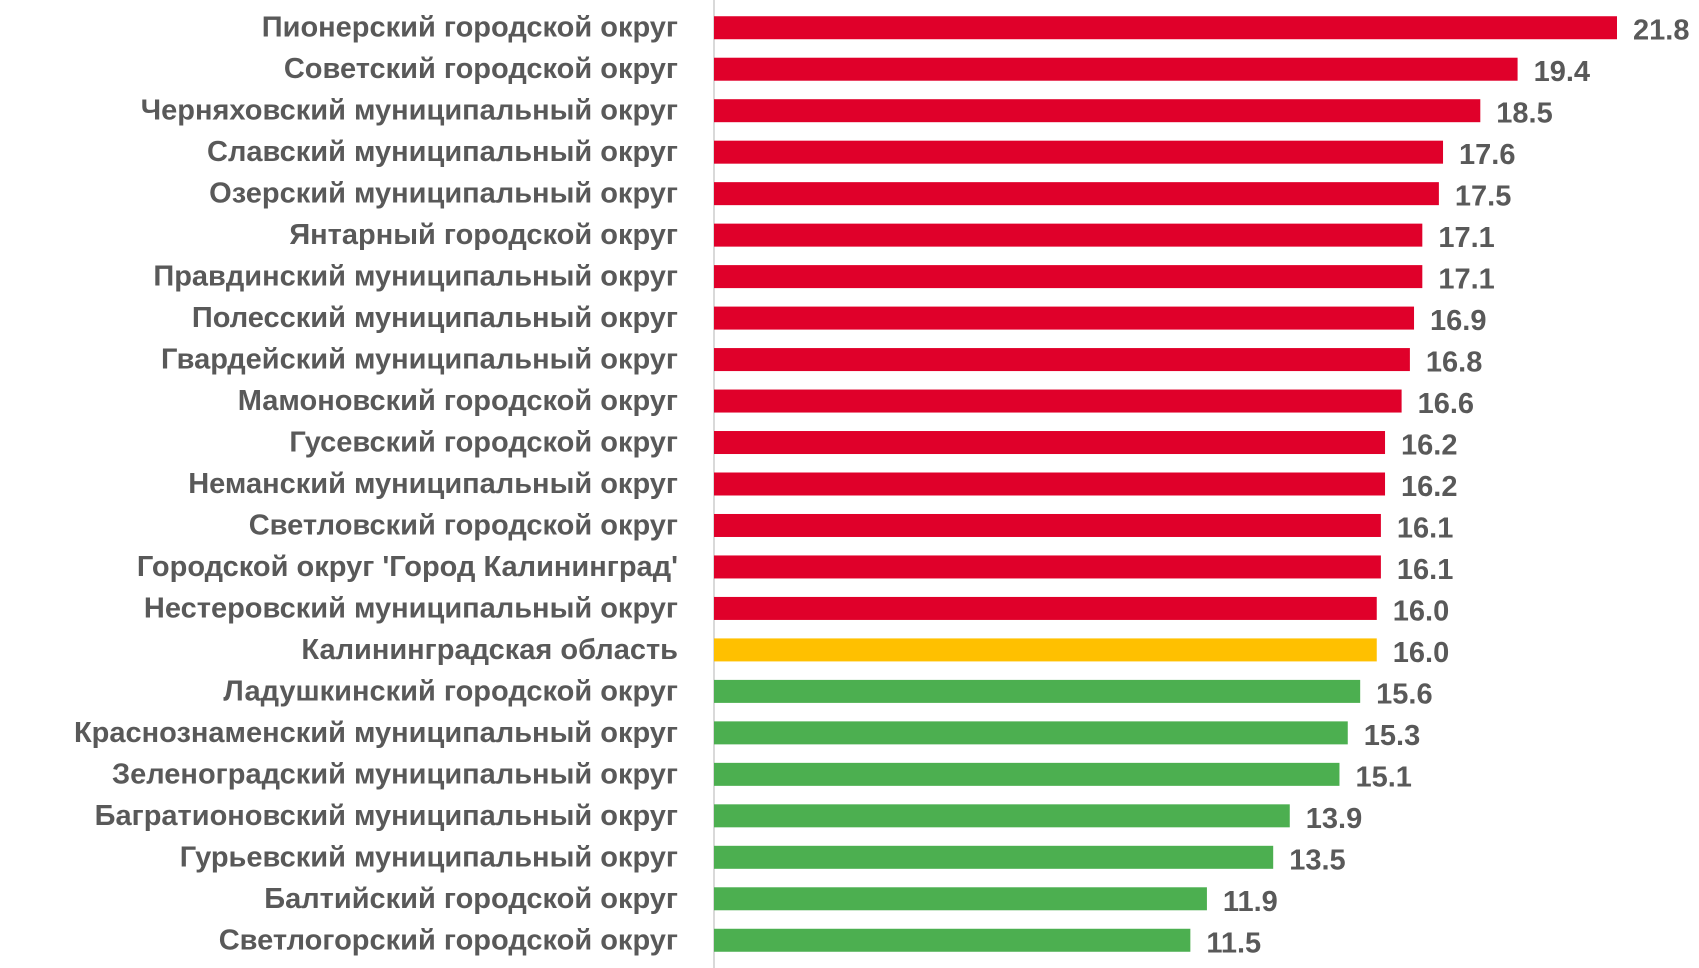  I want to click on category-label: Зеленоградский муниципальный округ, so click(395, 774).